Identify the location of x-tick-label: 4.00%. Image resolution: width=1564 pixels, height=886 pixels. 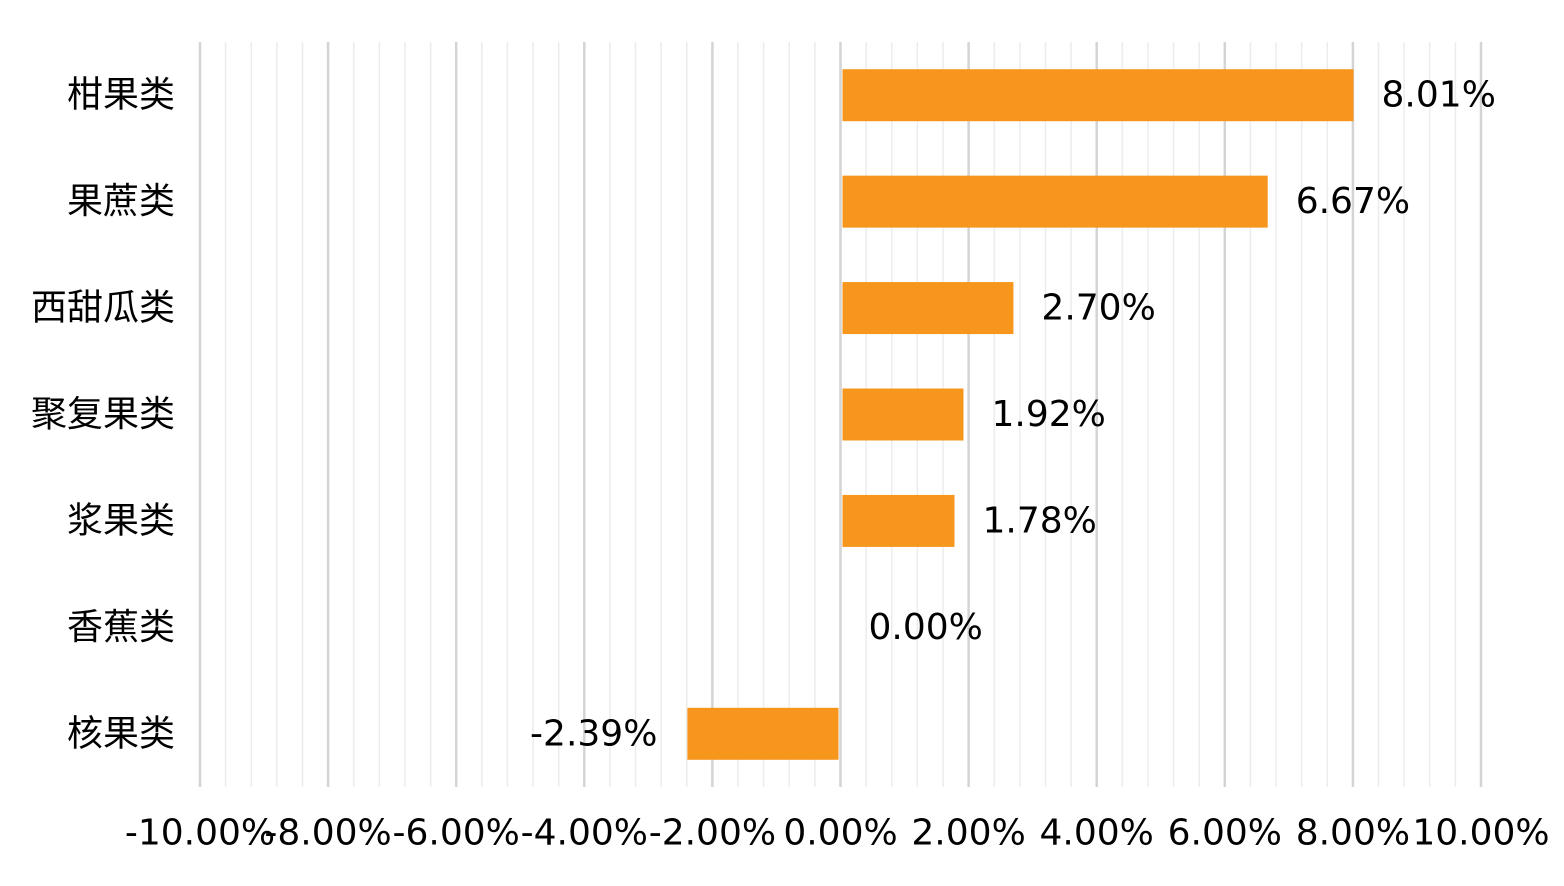
(1097, 833).